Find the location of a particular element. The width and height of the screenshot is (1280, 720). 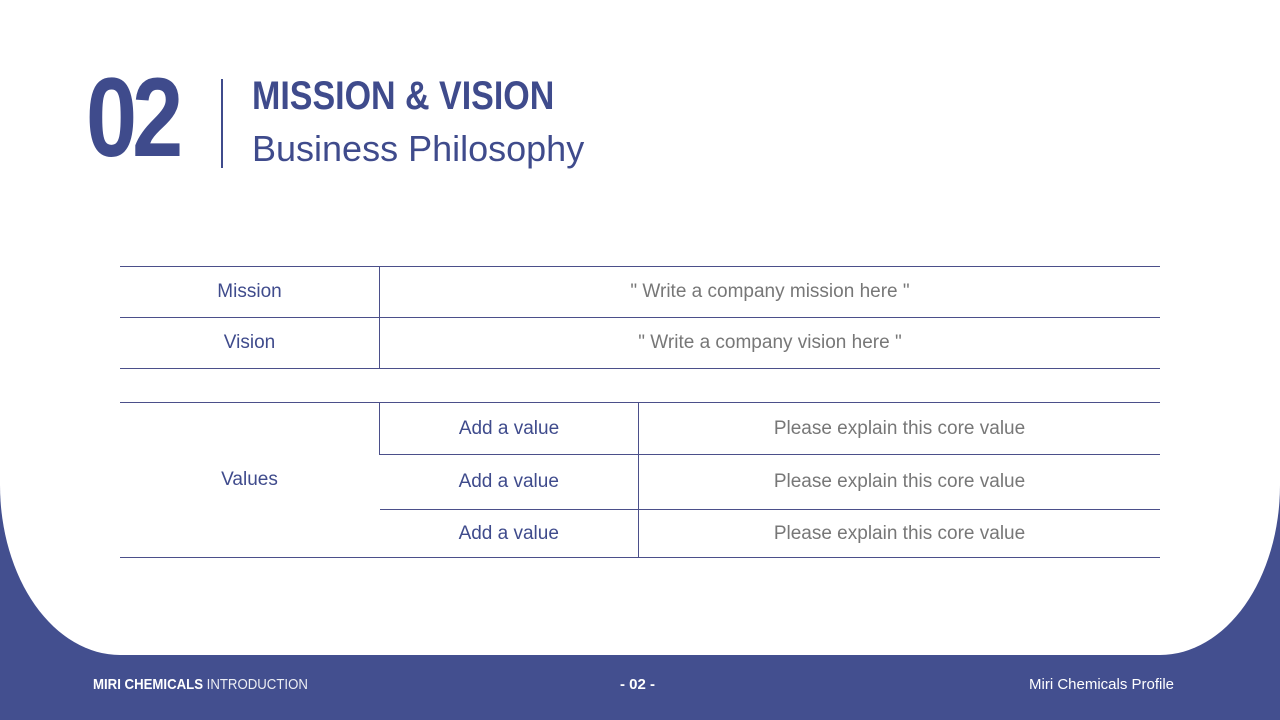

table-row: Vision " Write a company vision here " is located at coordinates (640, 343).